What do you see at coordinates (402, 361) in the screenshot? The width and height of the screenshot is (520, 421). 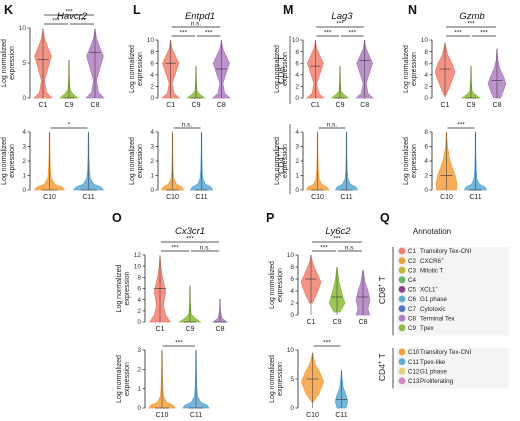 I see `legend-dot-C11` at bounding box center [402, 361].